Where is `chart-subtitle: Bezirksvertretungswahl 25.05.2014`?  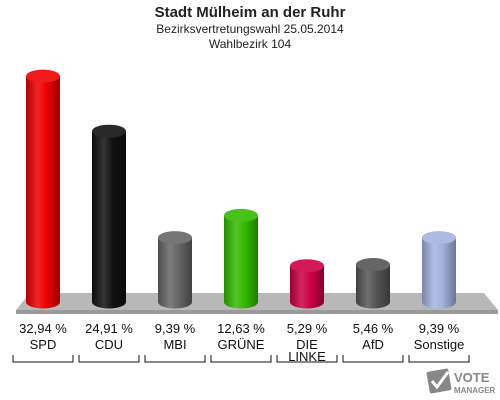
chart-subtitle: Bezirksvertretungswahl 25.05.2014 is located at coordinates (250, 29).